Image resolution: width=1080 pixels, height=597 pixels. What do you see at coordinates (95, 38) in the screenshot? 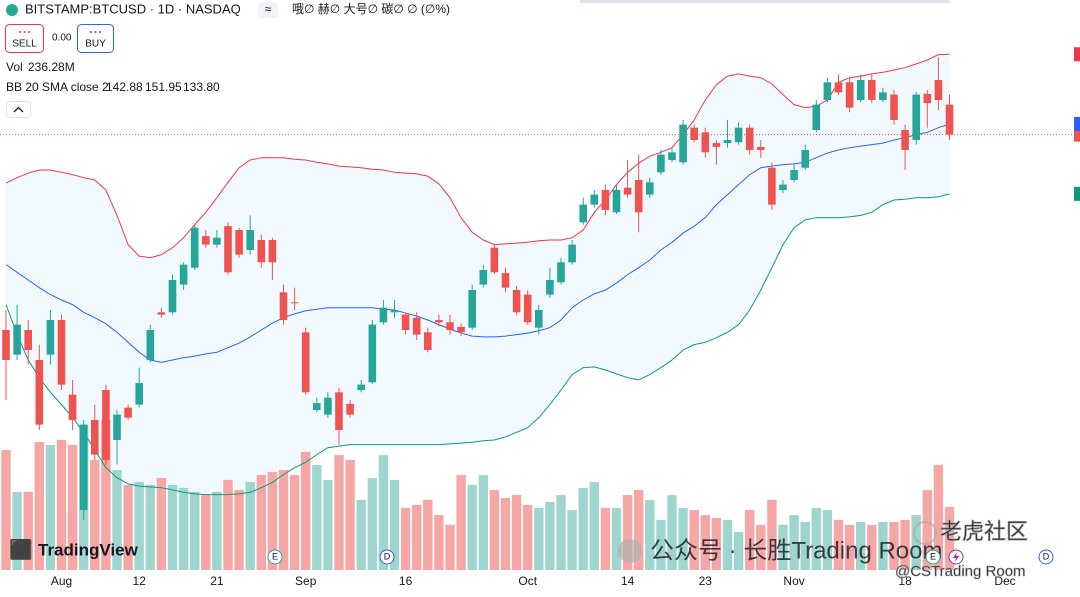
I see `buy-button` at bounding box center [95, 38].